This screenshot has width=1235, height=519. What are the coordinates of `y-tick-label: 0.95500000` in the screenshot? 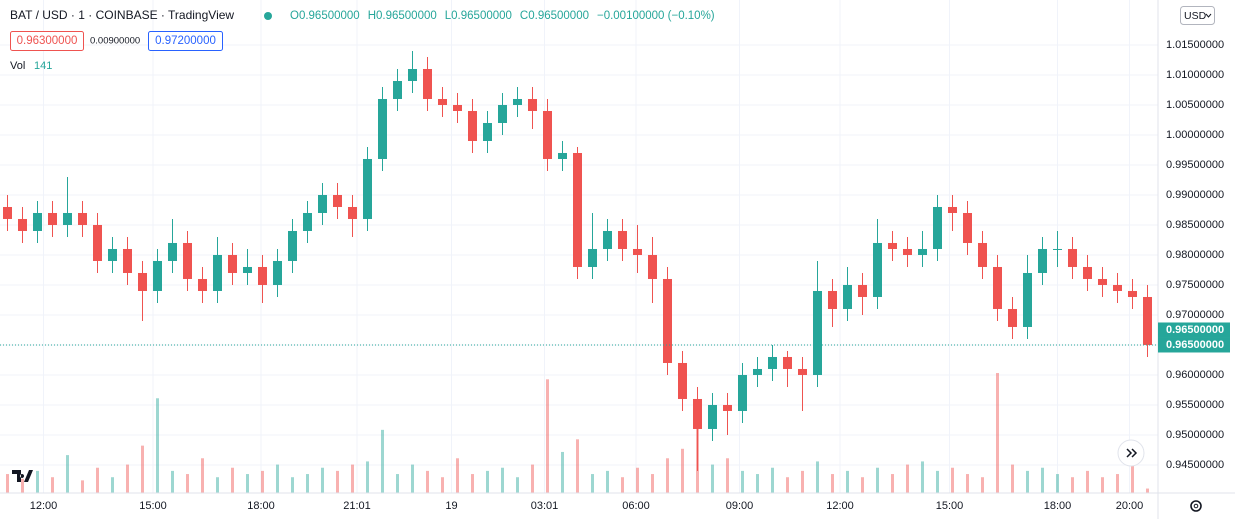 It's located at (1195, 405).